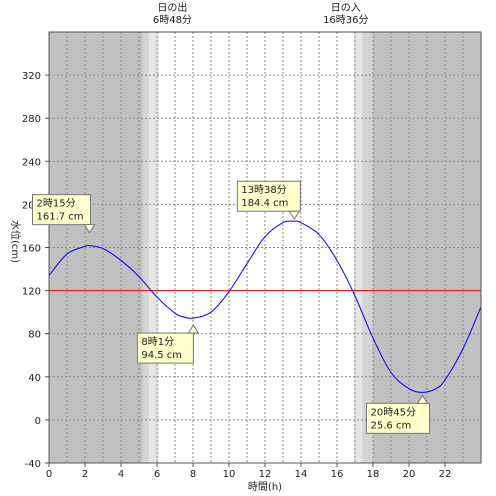 The image size is (496, 496). Describe the element at coordinates (264, 203) in the screenshot. I see `annotation-value: 184.4 cm` at that location.